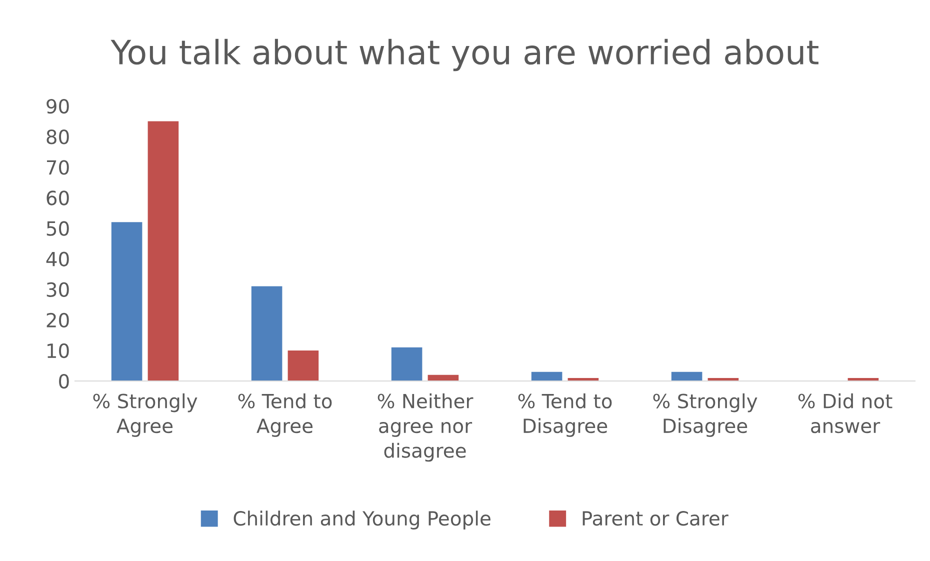 Image resolution: width=930 pixels, height=561 pixels. What do you see at coordinates (57, 198) in the screenshot?
I see `y-tick-label: 60` at bounding box center [57, 198].